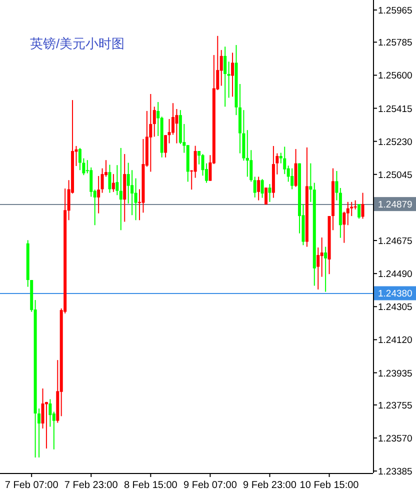  I want to click on y-tick-label: 1.25600, so click(395, 76).